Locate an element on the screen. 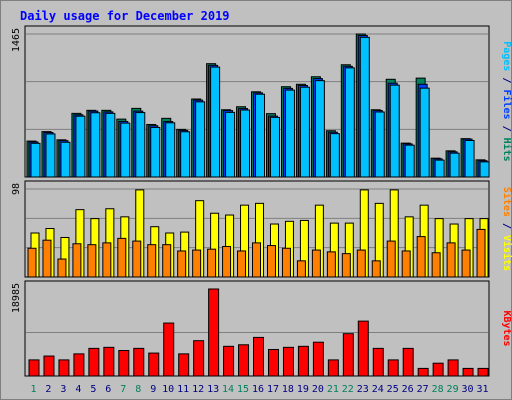  axis-label-part: KBytes is located at coordinates (506, 328).